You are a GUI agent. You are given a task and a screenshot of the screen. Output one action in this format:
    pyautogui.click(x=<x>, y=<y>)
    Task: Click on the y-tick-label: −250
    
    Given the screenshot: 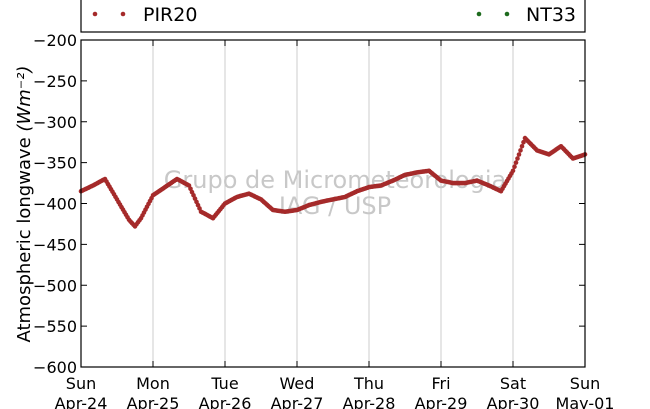 What is the action you would take?
    pyautogui.click(x=55, y=81)
    